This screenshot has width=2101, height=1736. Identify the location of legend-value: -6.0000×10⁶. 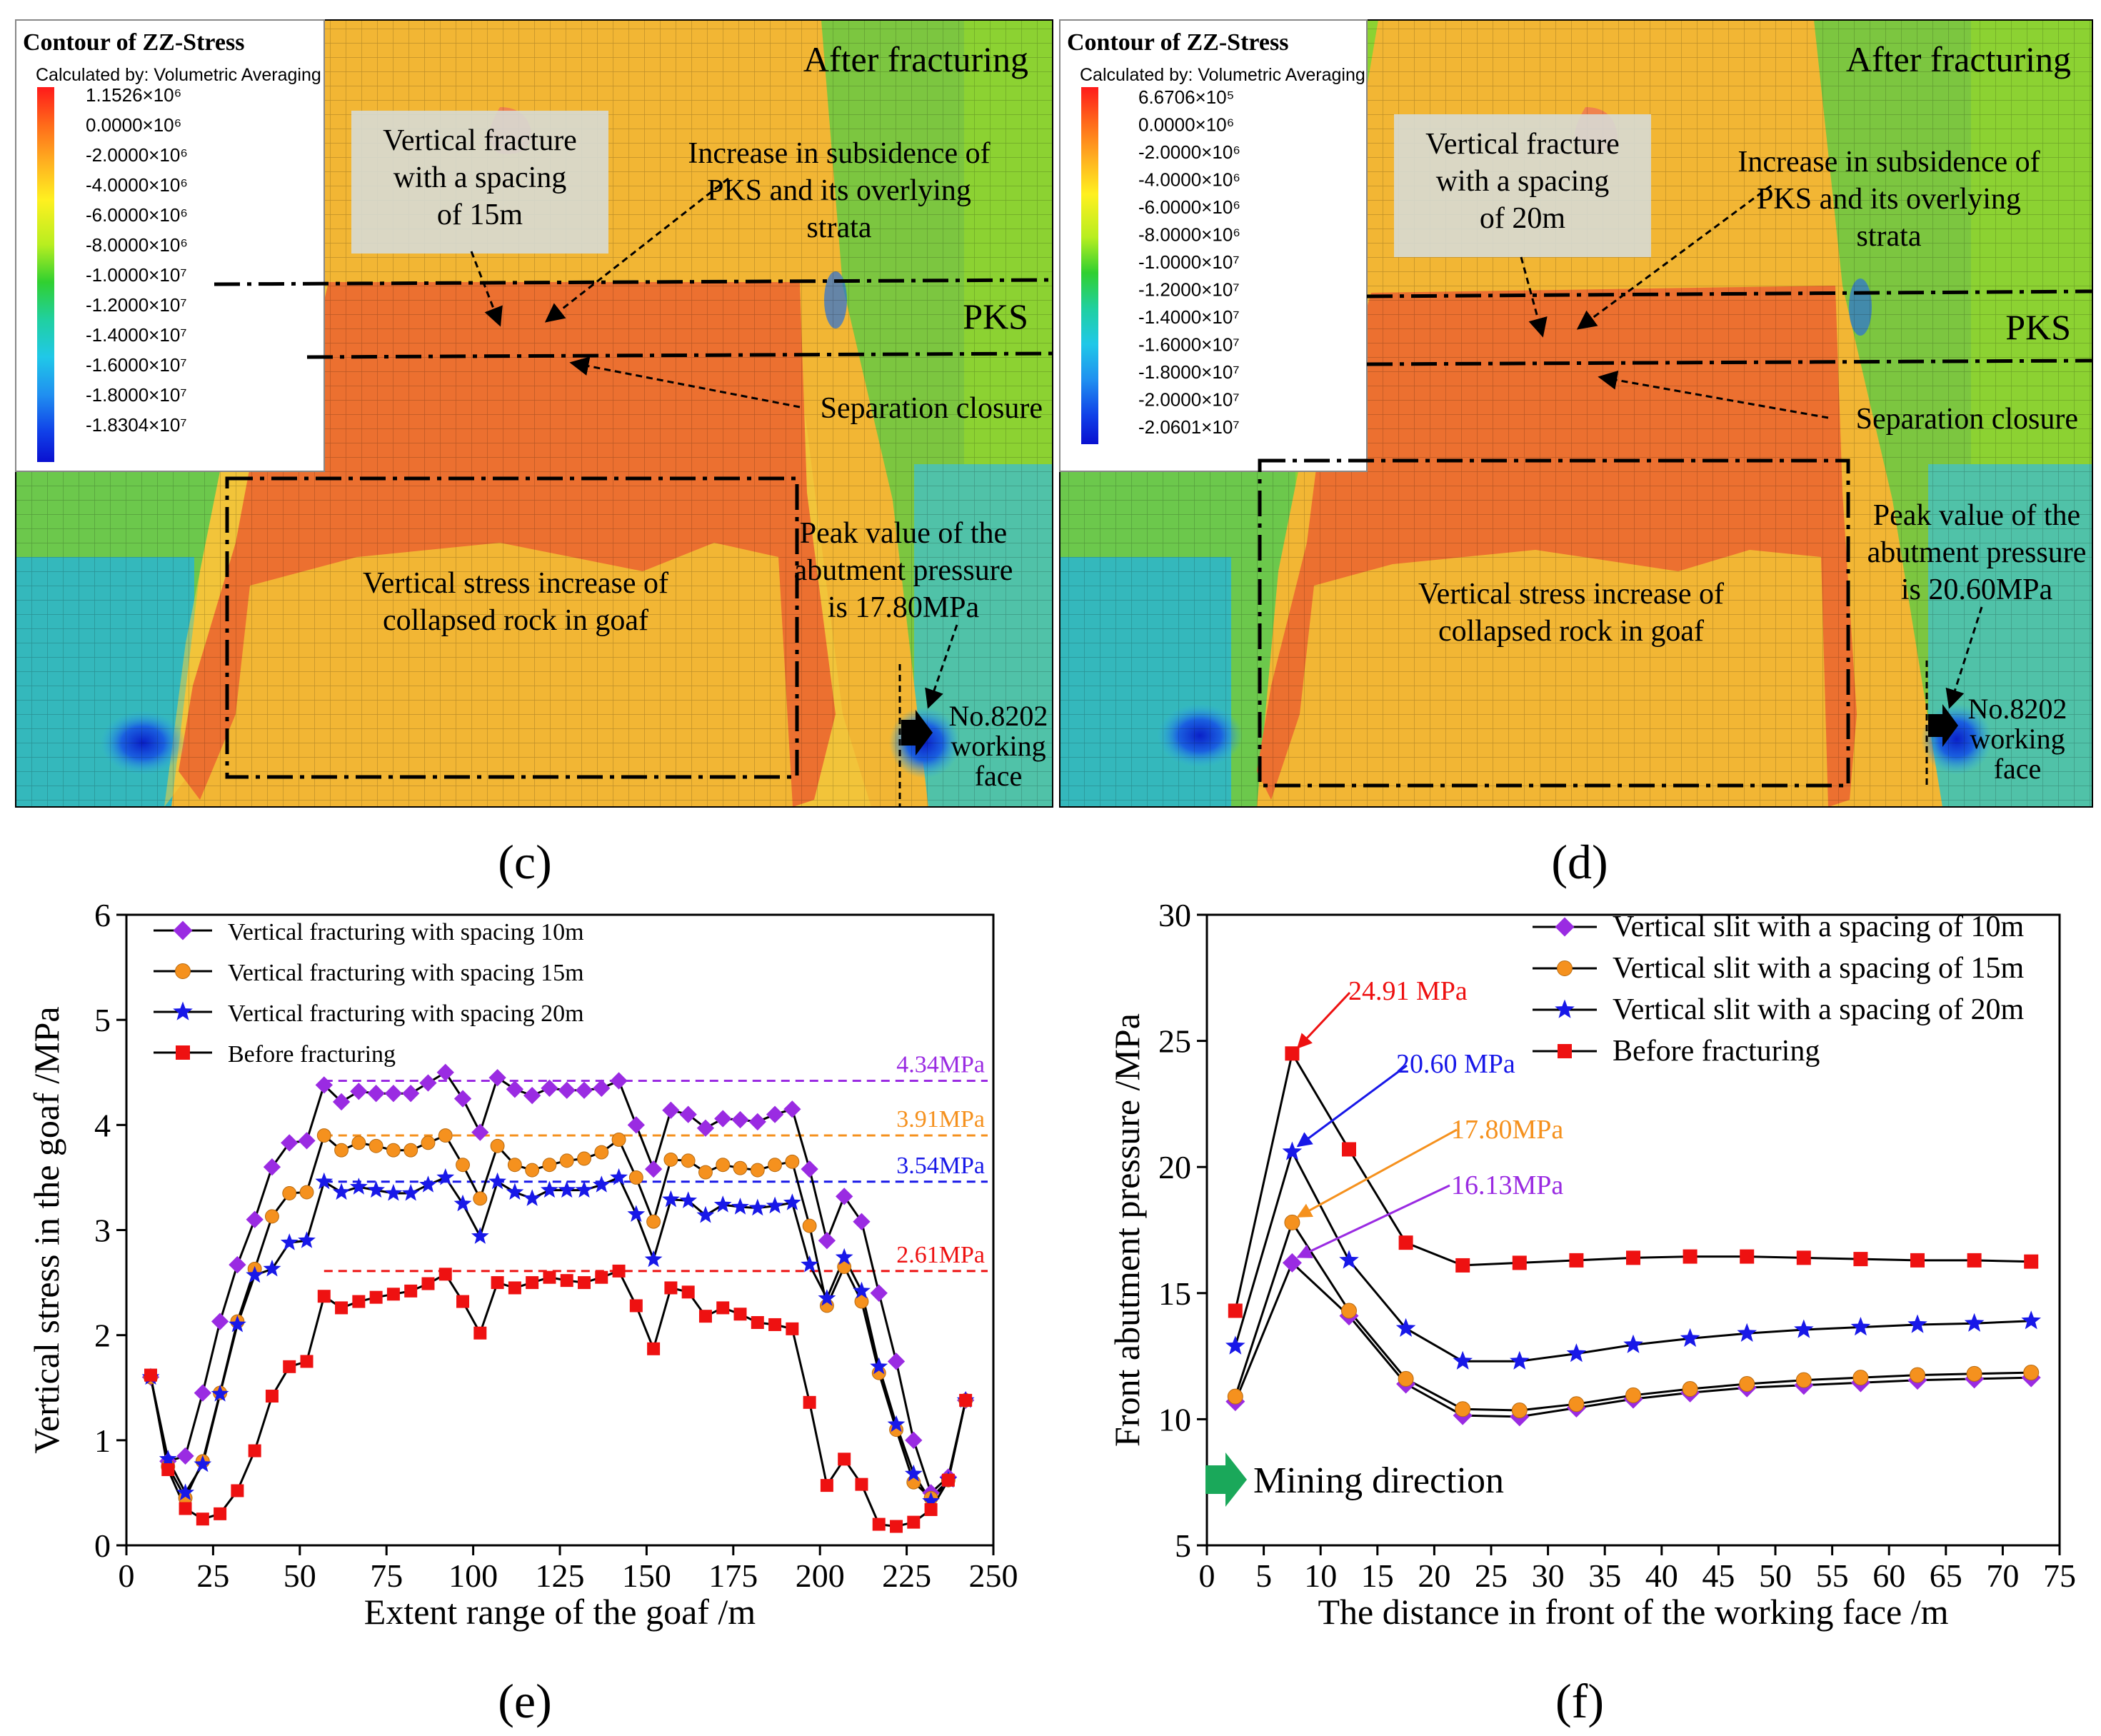
(1189, 207).